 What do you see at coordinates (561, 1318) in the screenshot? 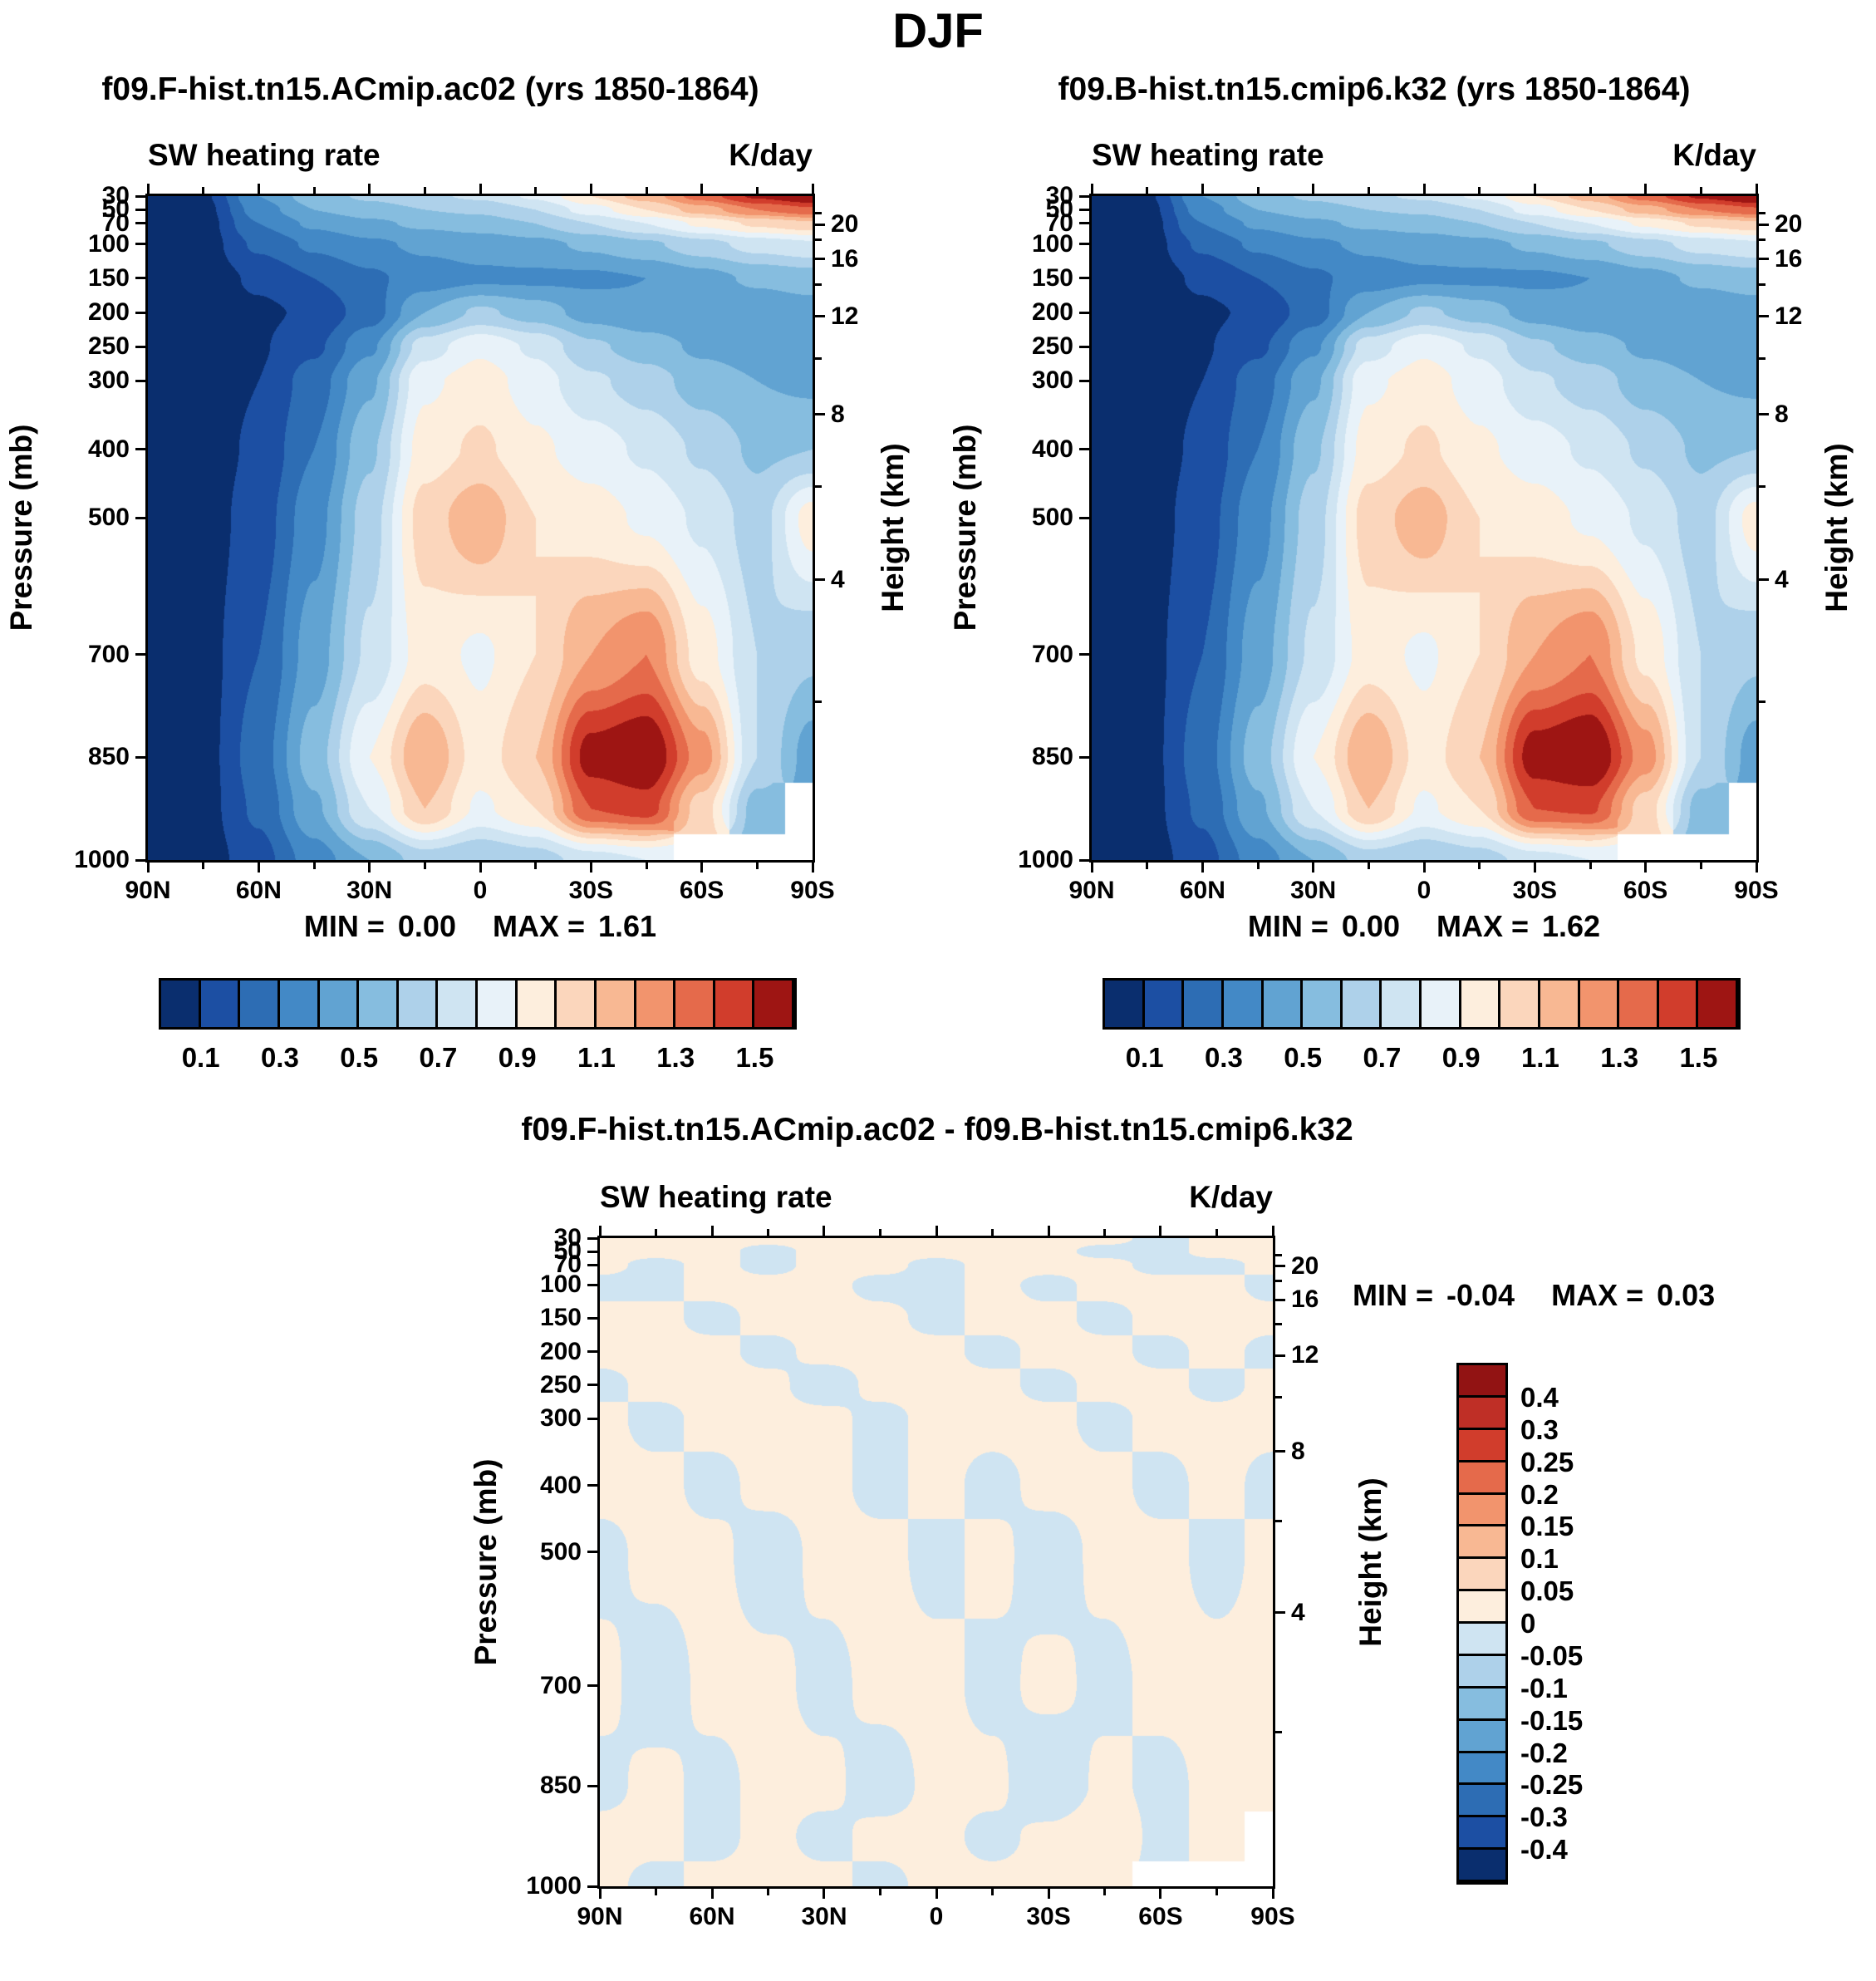
I see `pressure-tick-label: 150` at bounding box center [561, 1318].